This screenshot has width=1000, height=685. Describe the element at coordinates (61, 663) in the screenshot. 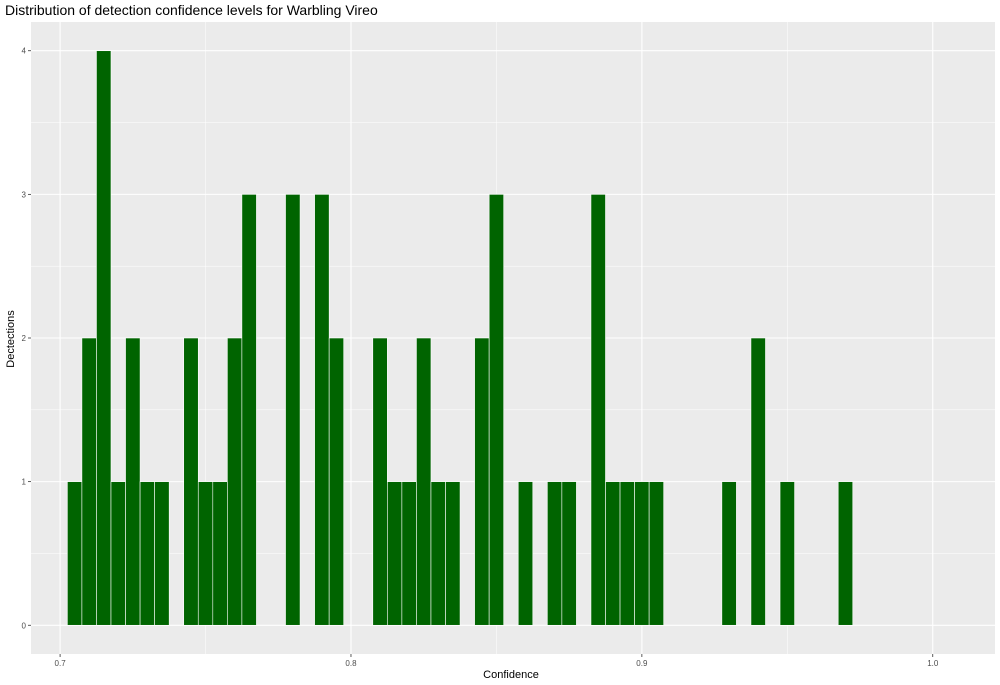

I see `x-tick-label: 0.7` at that location.